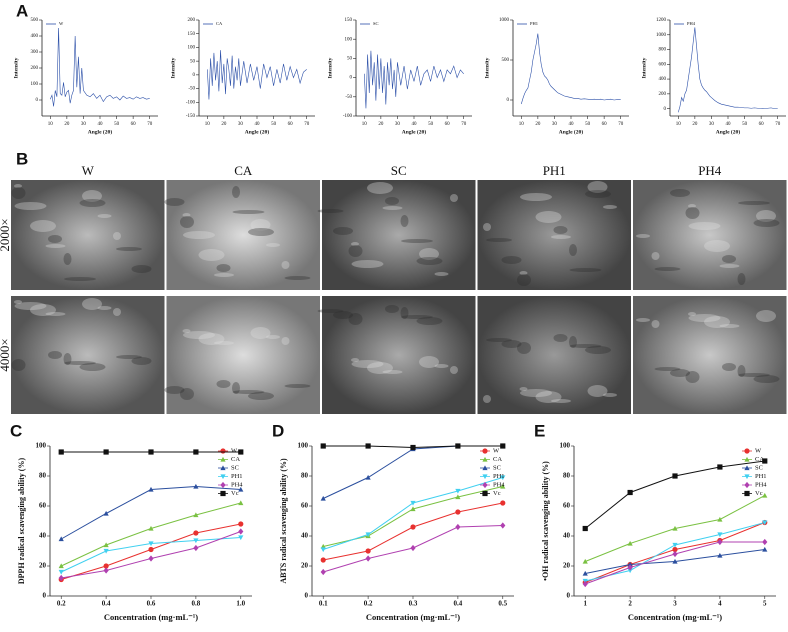 The height and width of the screenshot is (632, 788). Describe the element at coordinates (762, 124) in the screenshot. I see `x-tick-label: 60` at that location.